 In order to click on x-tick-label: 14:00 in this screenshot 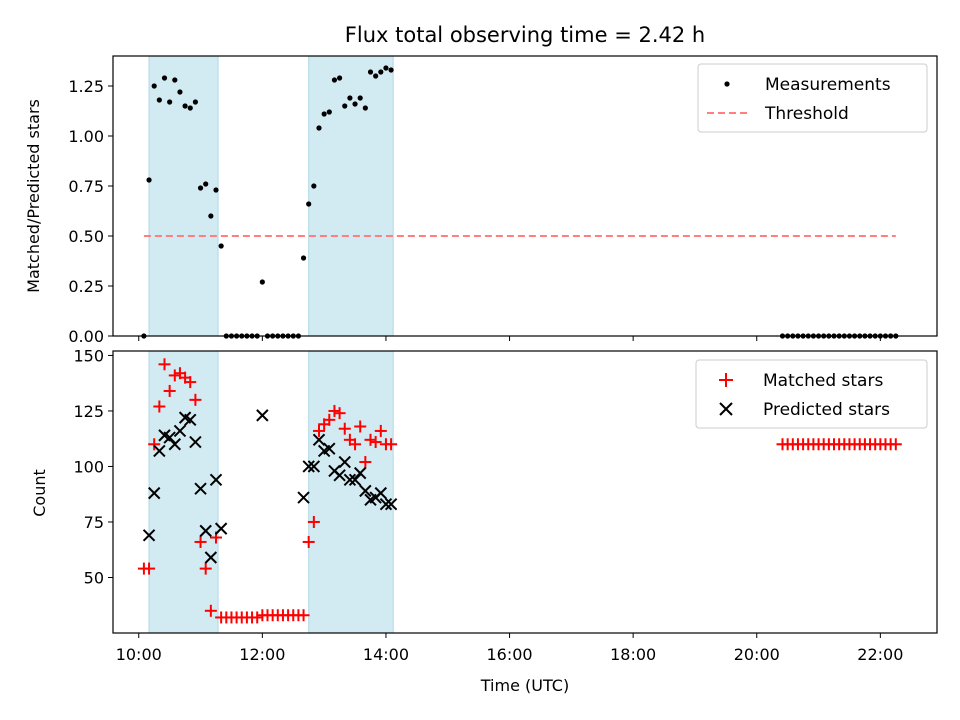, I will do `click(386, 654)`.